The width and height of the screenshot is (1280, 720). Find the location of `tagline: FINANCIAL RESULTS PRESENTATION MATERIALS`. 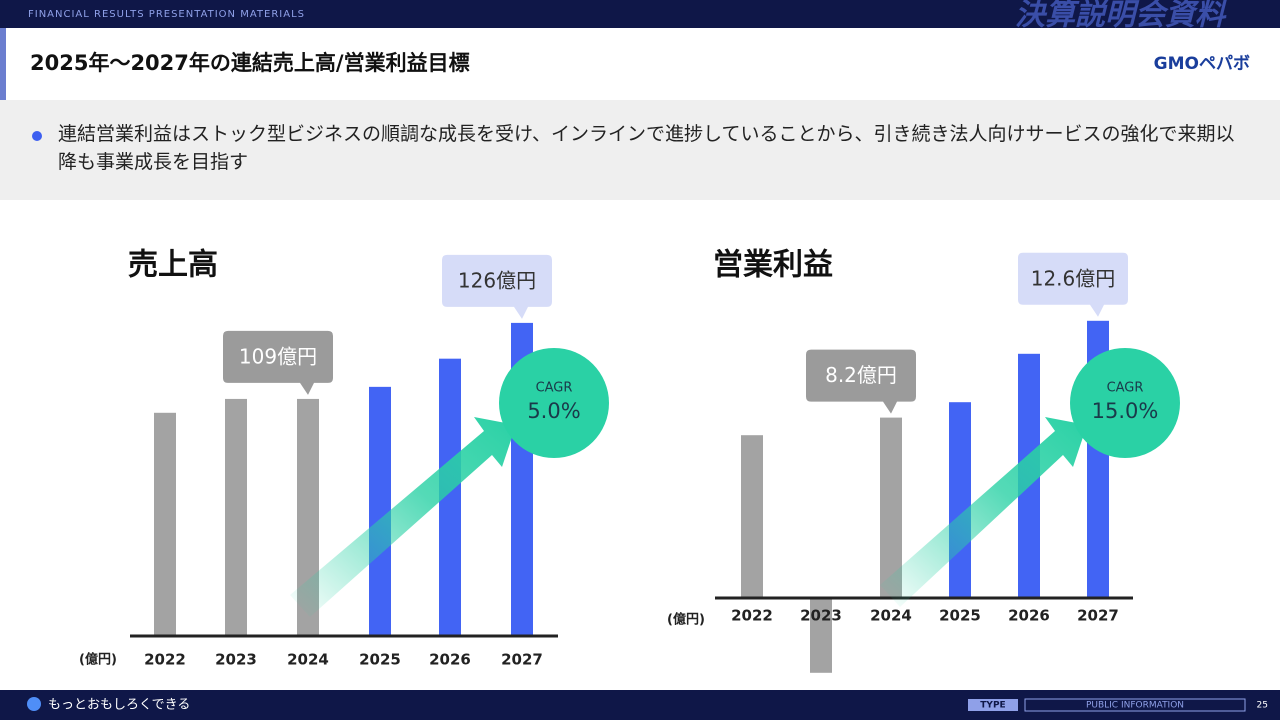

tagline: FINANCIAL RESULTS PRESENTATION MATERIALS is located at coordinates (166, 14).